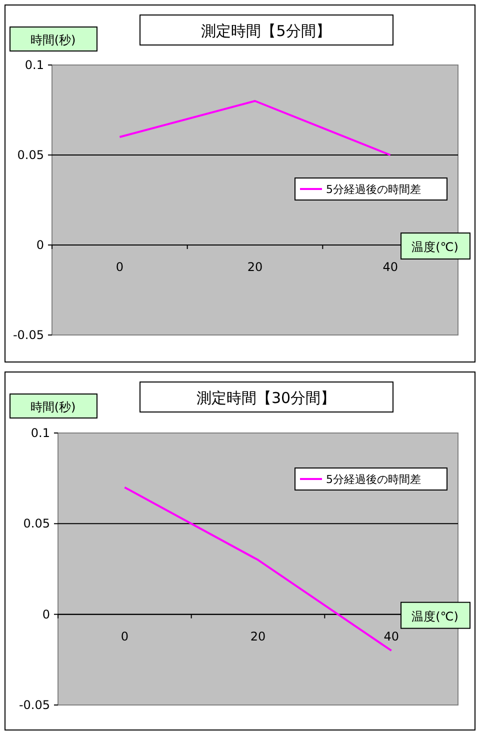  Describe the element at coordinates (266, 31) in the screenshot. I see `chart-title: 測定時間【5分間】` at that location.